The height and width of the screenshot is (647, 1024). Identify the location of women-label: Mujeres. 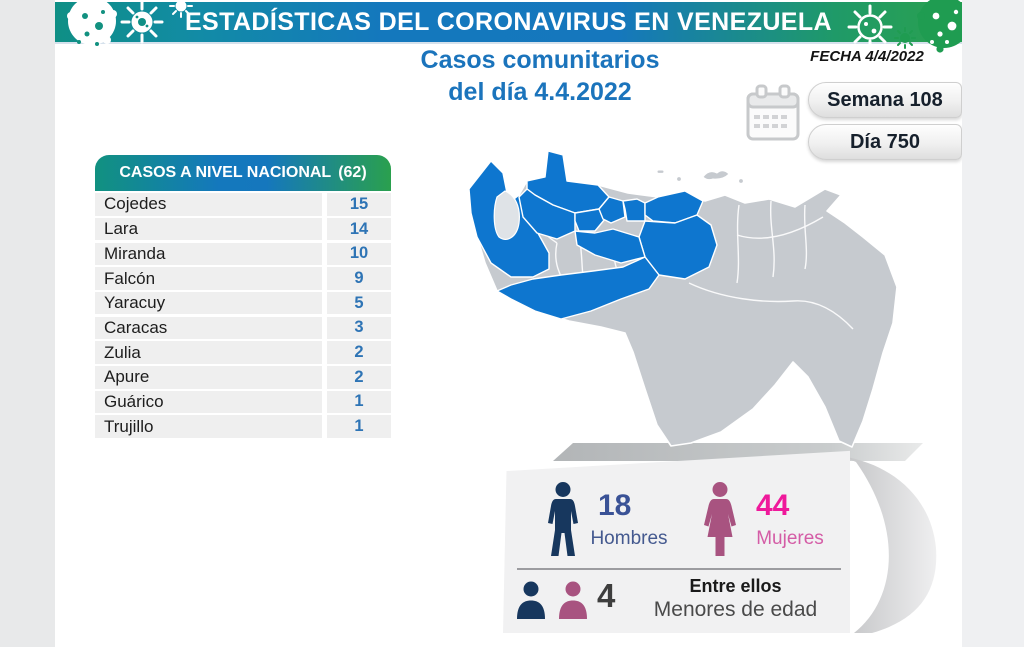
(790, 538).